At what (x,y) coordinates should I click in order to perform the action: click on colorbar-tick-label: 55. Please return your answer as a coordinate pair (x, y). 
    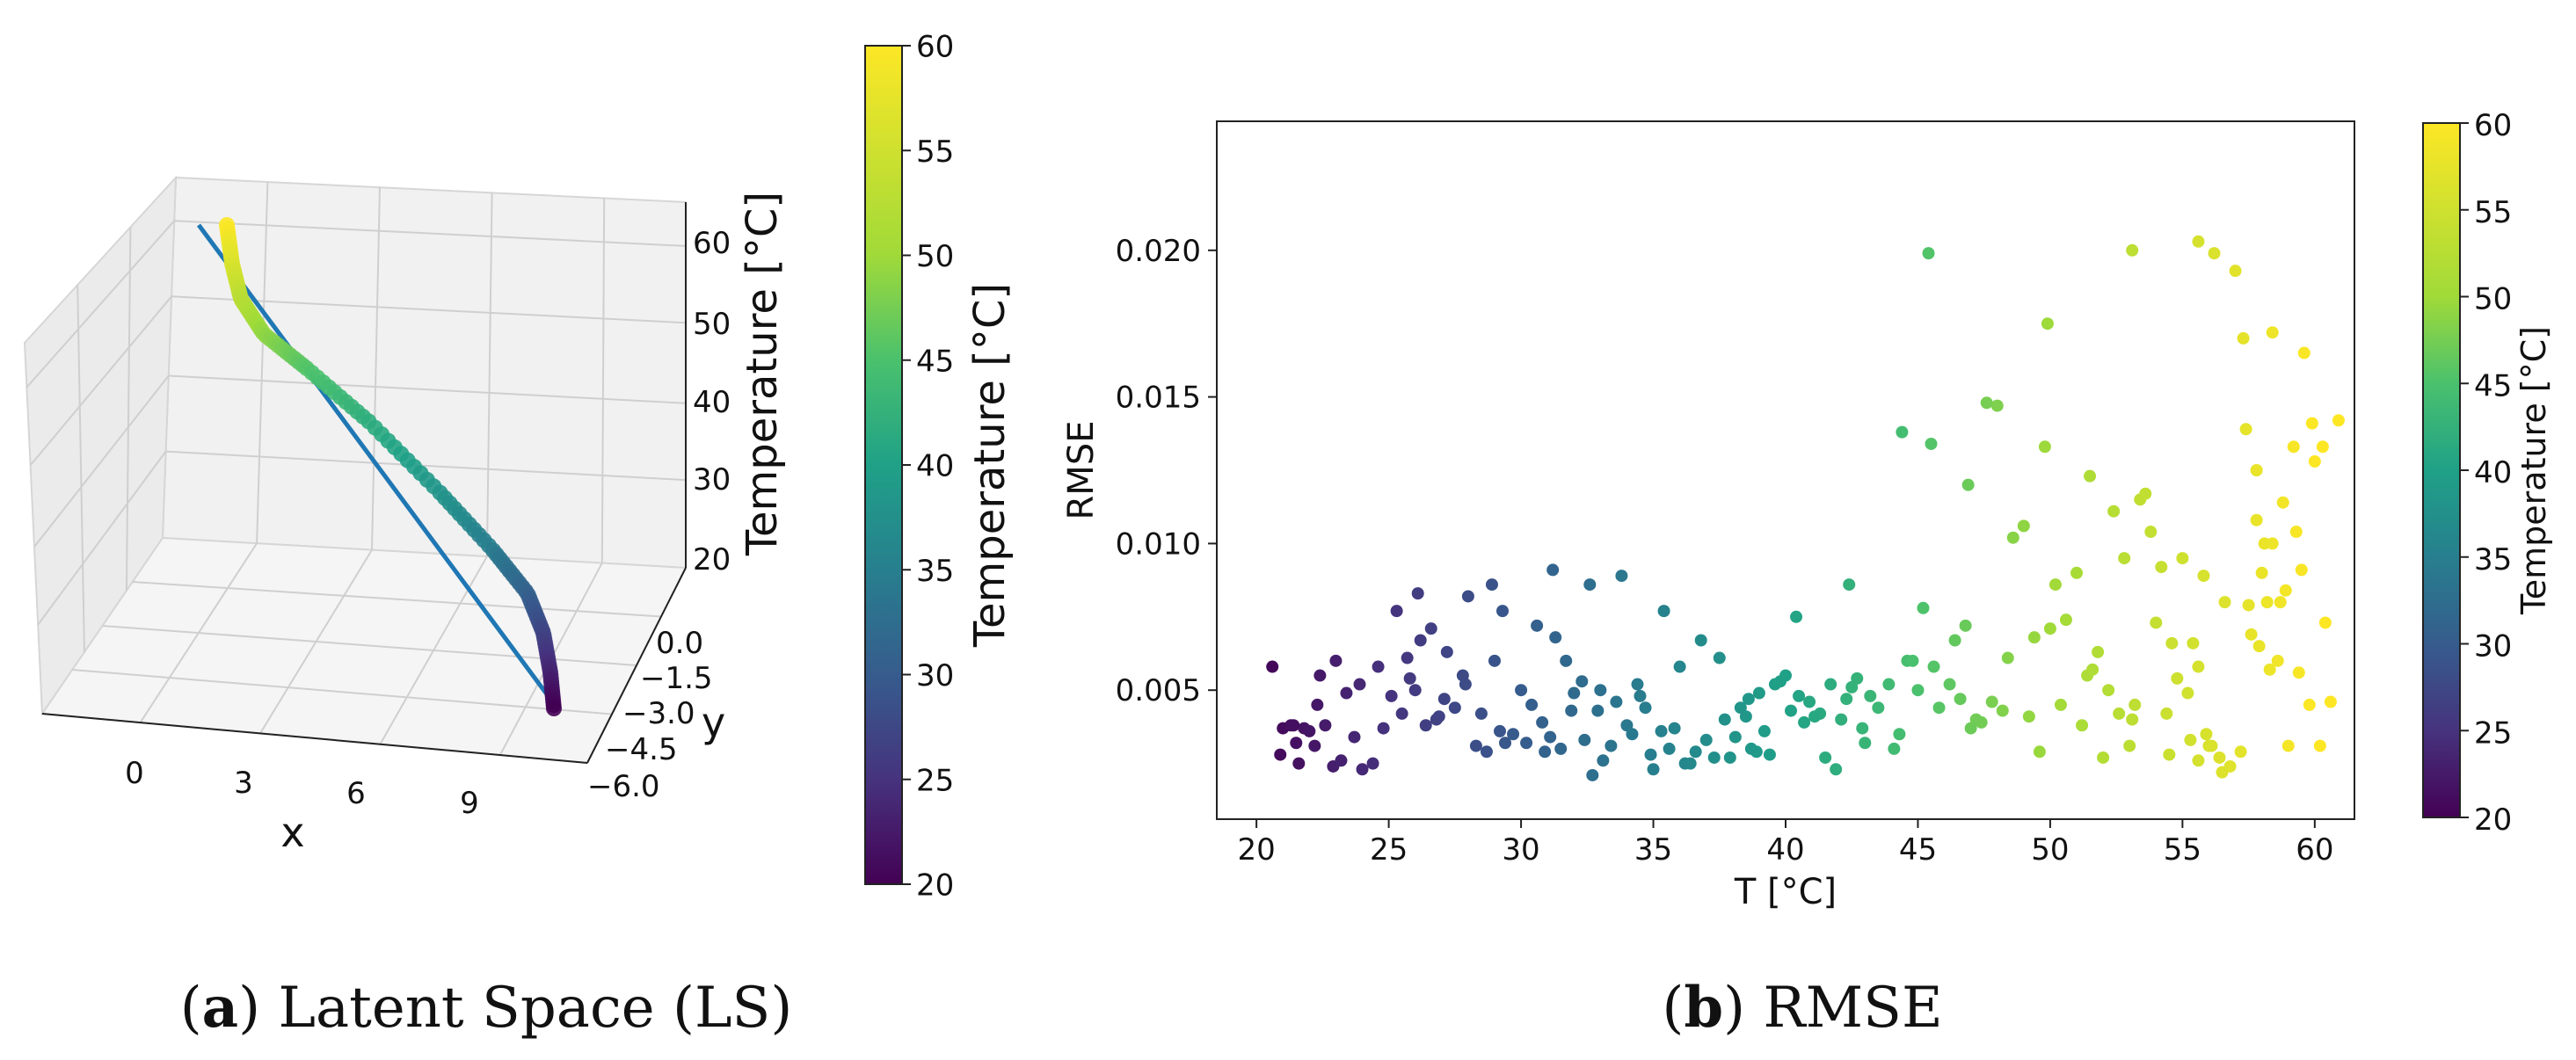
    Looking at the image, I should click on (935, 152).